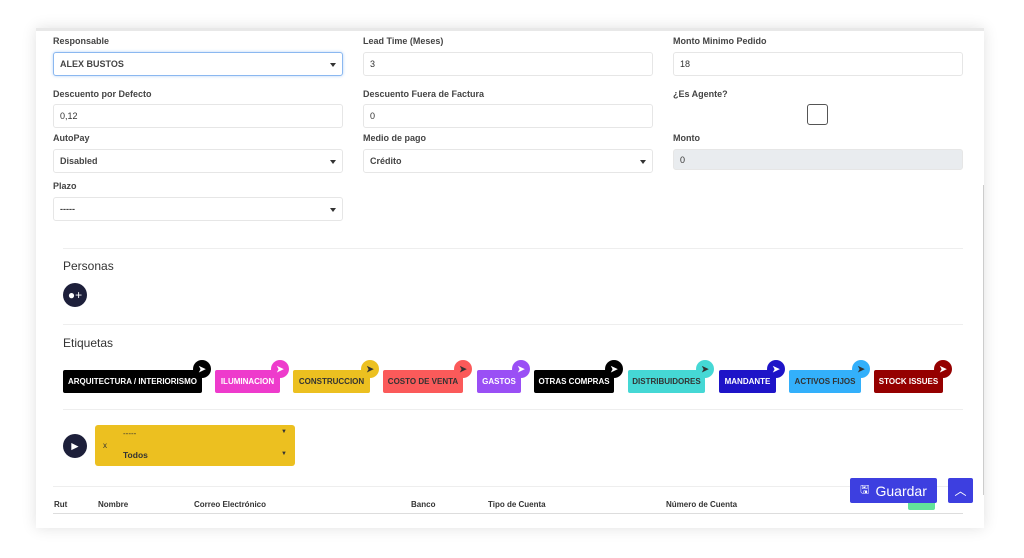  I want to click on col-tipo-cuenta: Tipo de Cuenta, so click(517, 504).